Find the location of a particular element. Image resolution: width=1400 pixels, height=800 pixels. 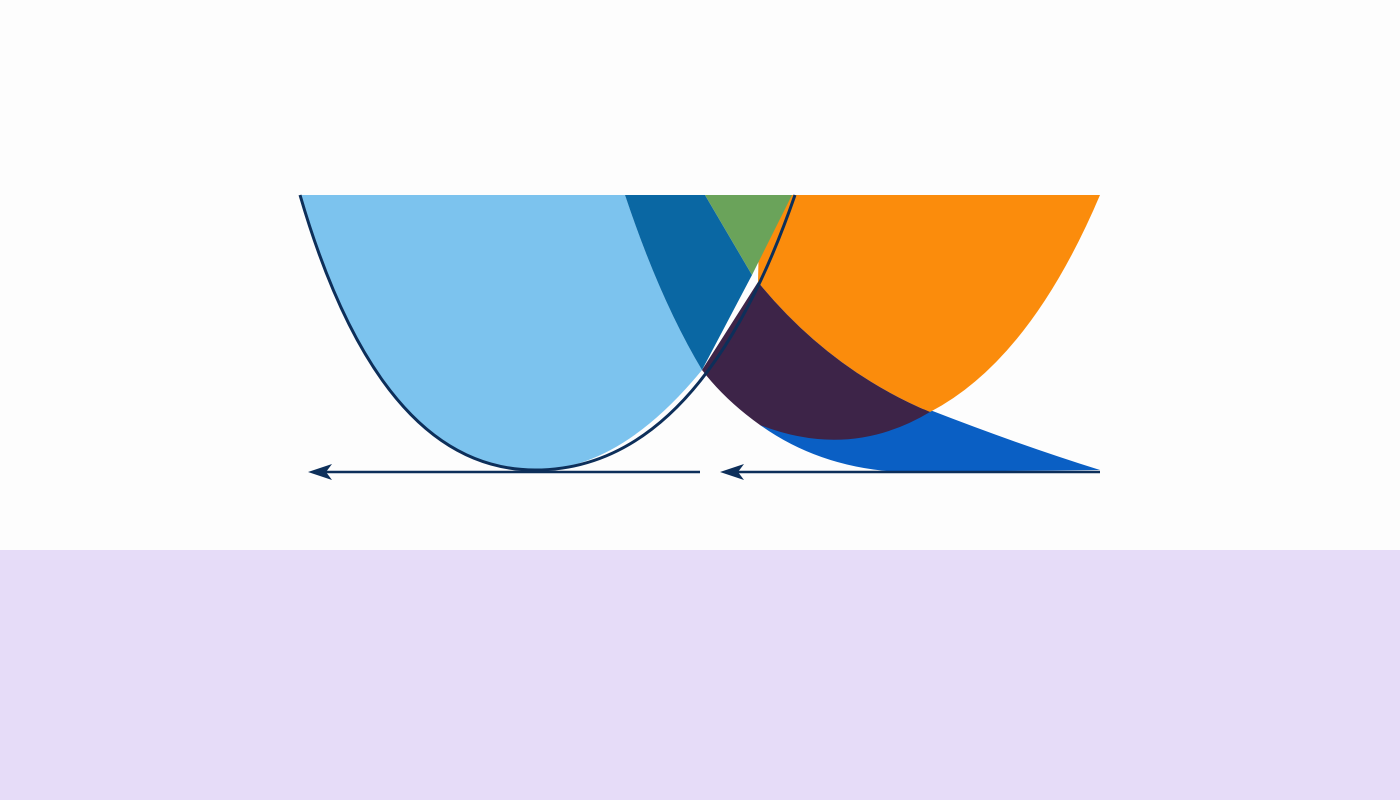

green-triangle is located at coordinates (748, 235).